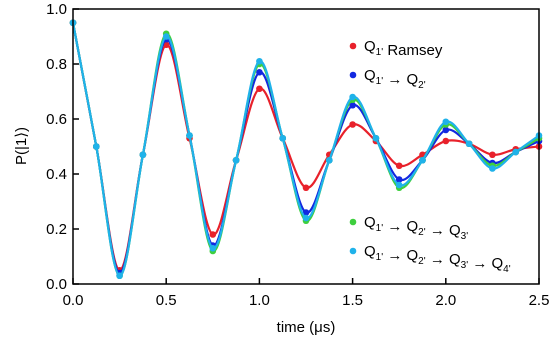  What do you see at coordinates (21, 146) in the screenshot?
I see `y-axis-title: P(|1⟩)` at bounding box center [21, 146].